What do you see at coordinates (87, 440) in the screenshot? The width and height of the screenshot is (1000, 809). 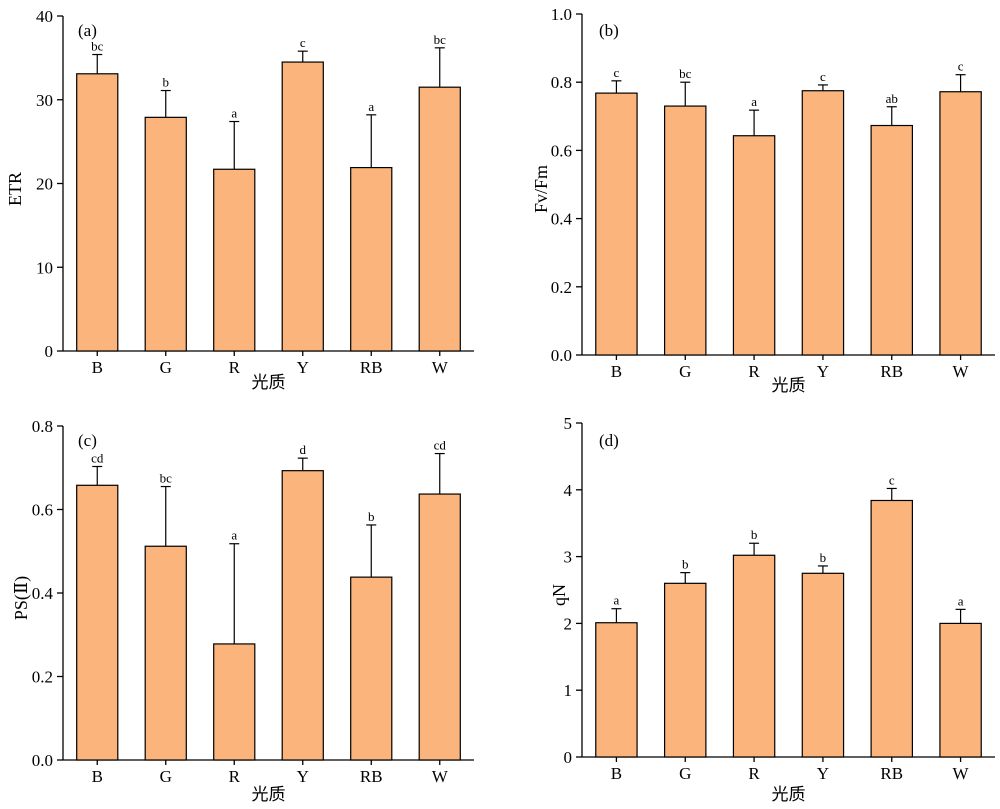 I see `panel-label: (c)` at bounding box center [87, 440].